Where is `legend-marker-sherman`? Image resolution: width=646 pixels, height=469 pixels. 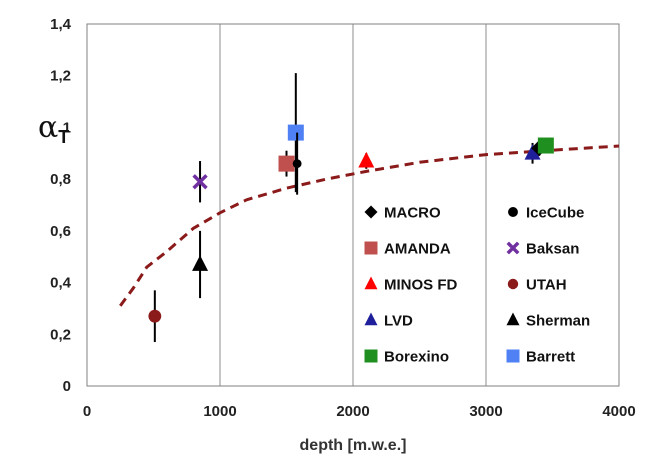 legend-marker-sherman is located at coordinates (513, 319).